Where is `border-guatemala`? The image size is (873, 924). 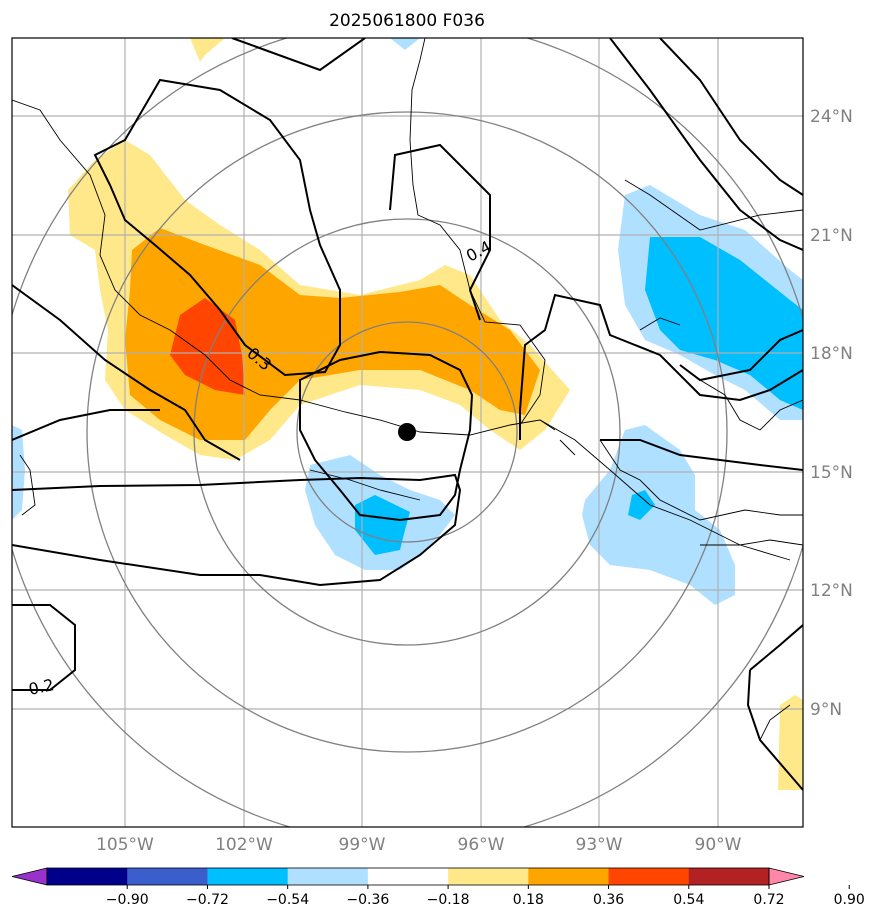
border-guatemala is located at coordinates (557, 437).